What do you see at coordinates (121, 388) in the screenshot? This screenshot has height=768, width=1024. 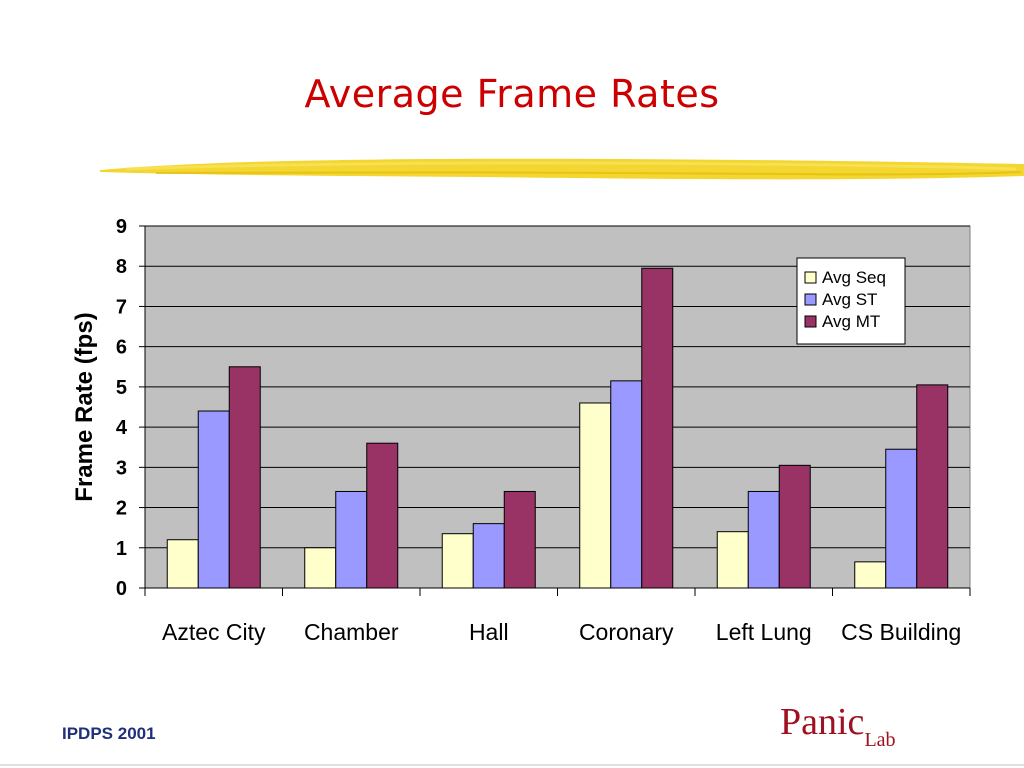 I see `y-tick-label: 5` at bounding box center [121, 388].